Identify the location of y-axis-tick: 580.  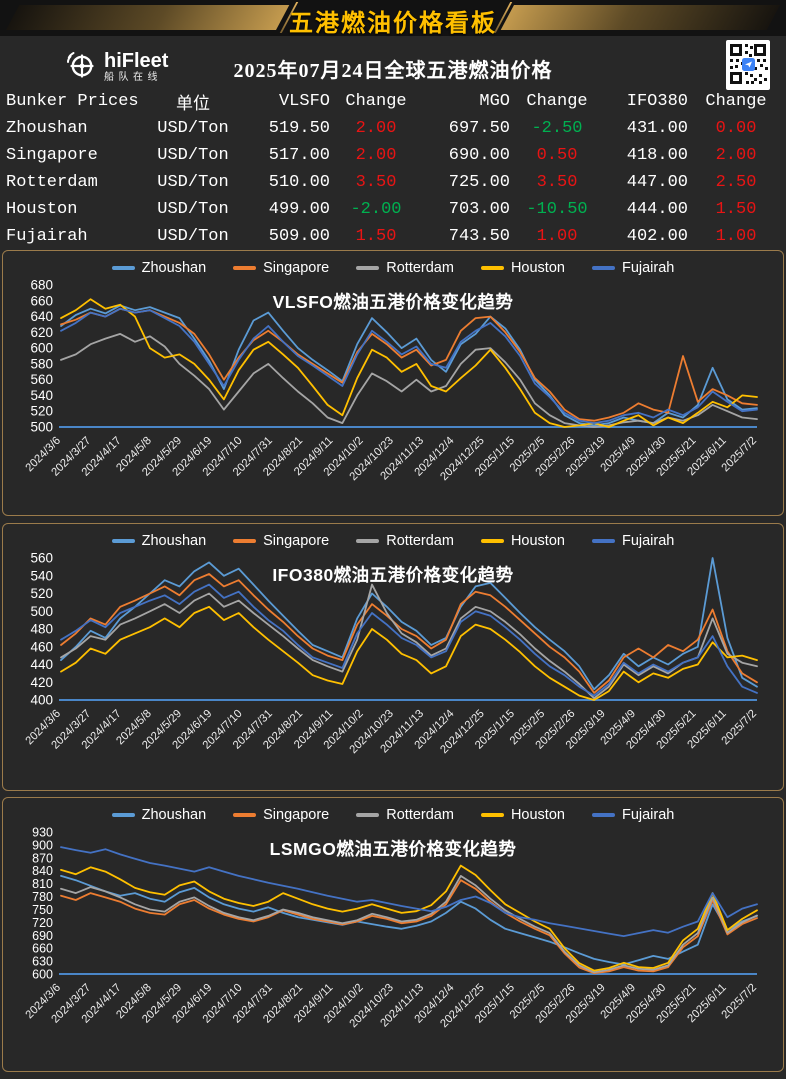
(41, 363).